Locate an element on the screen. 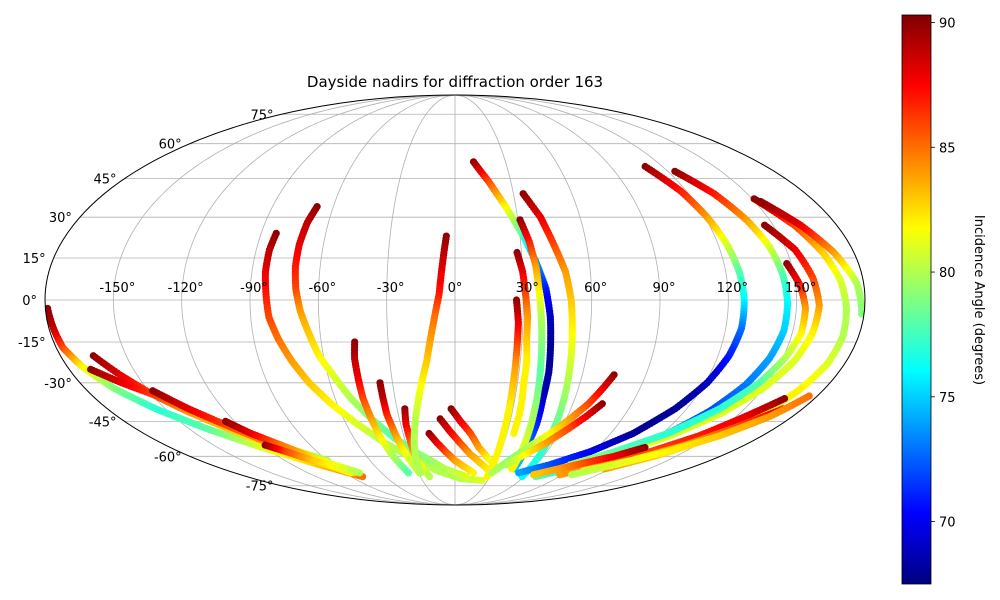 The width and height of the screenshot is (1000, 600). longitude-tick-label: -90° is located at coordinates (254, 288).